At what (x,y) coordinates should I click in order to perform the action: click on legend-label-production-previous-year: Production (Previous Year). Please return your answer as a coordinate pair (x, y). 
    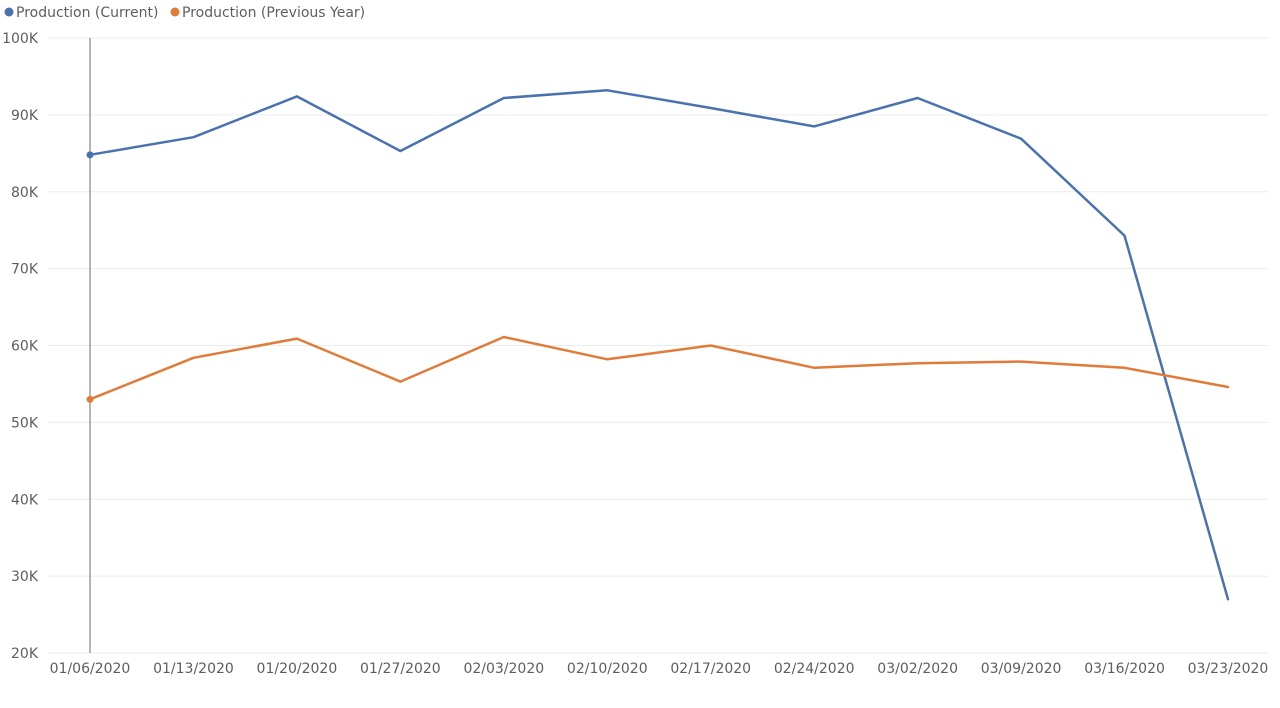
    Looking at the image, I should click on (273, 13).